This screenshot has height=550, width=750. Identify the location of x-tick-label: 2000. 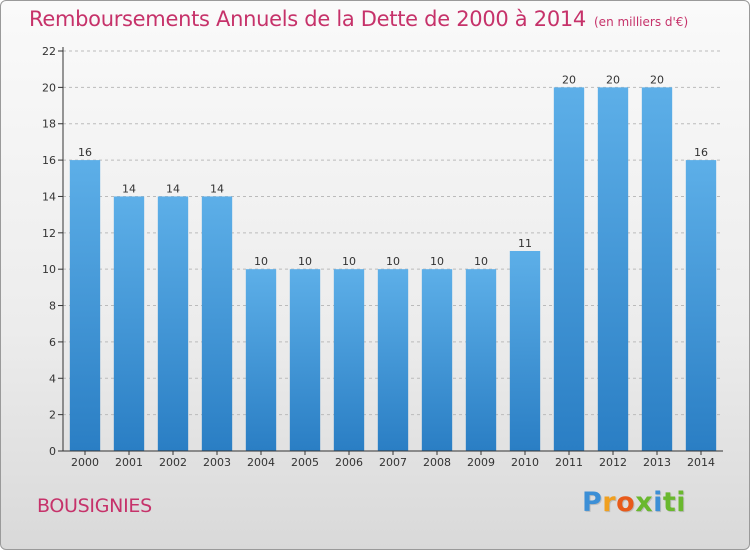
(85, 462).